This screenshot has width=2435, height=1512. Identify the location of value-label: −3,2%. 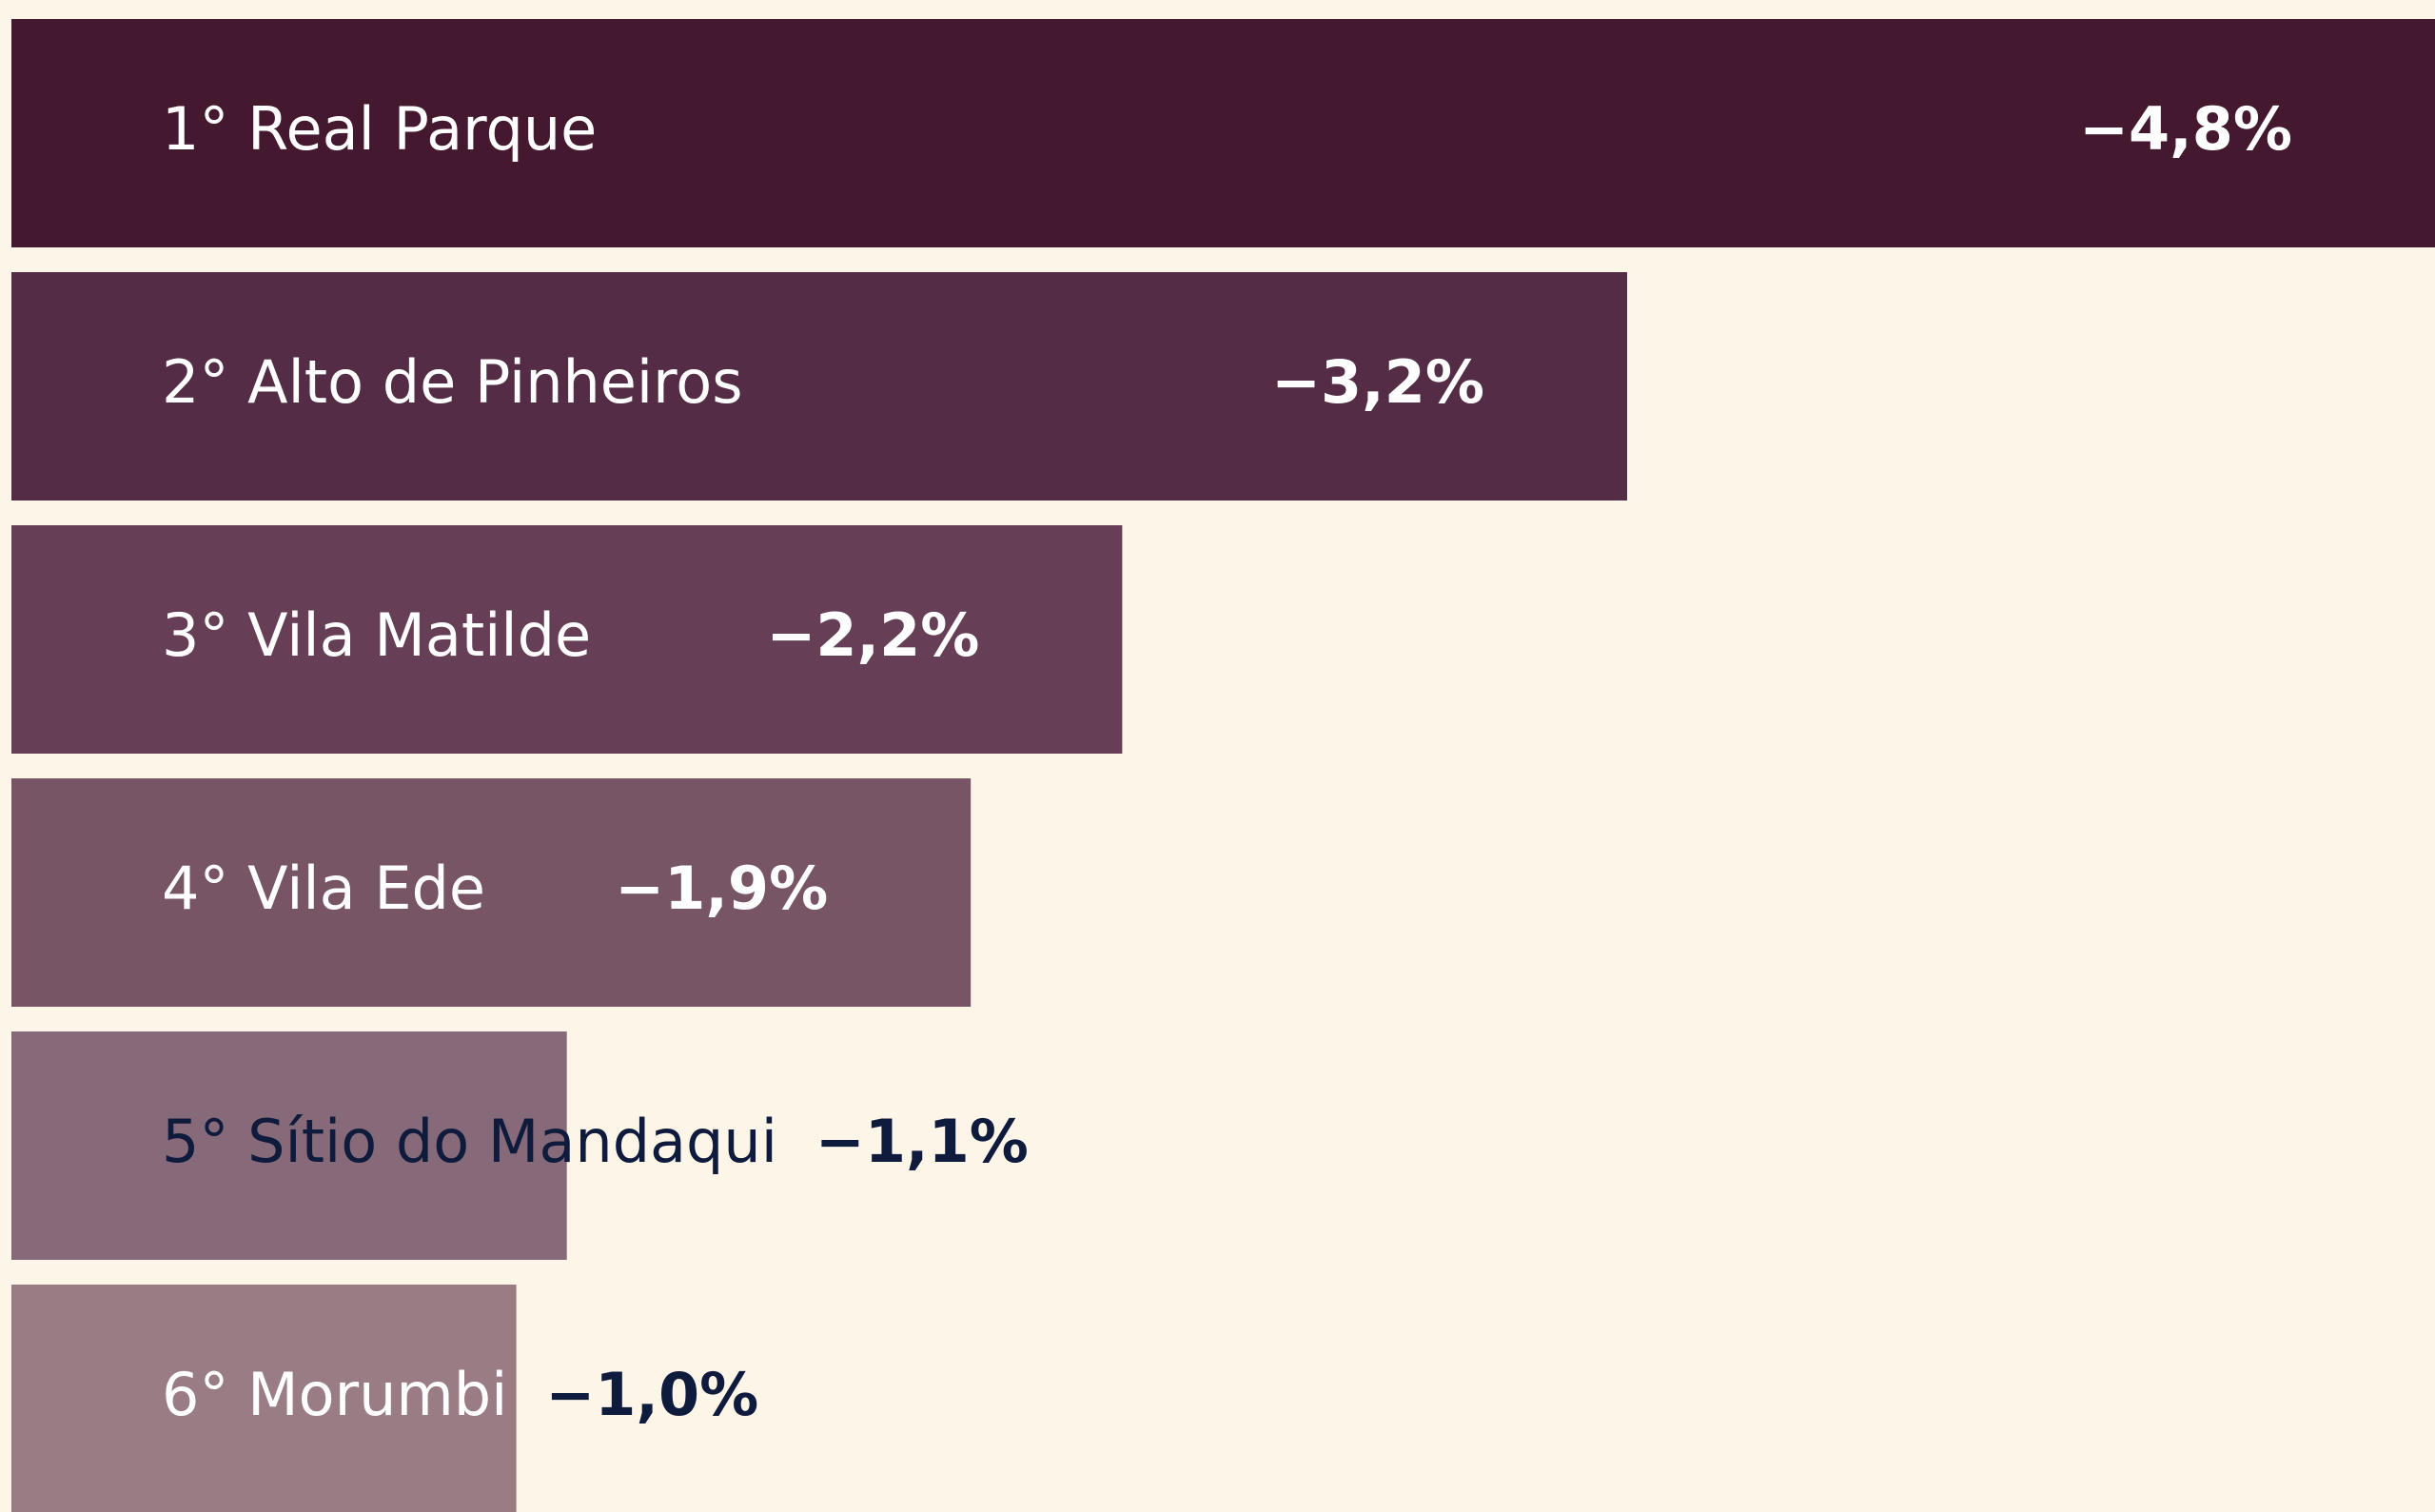
(1377, 382).